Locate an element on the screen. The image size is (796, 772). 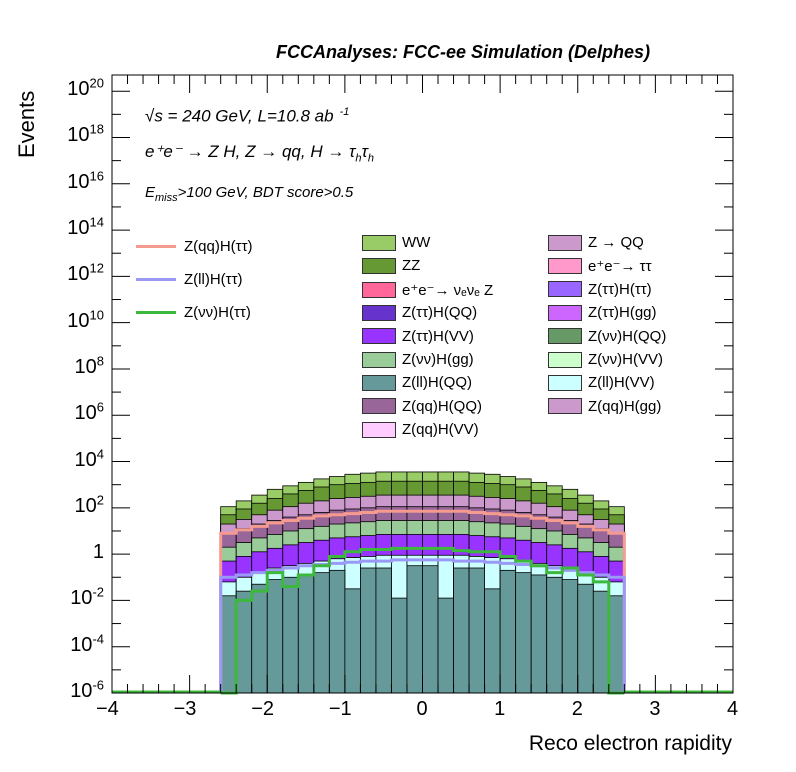
x-tick-label: −2 is located at coordinates (263, 709).